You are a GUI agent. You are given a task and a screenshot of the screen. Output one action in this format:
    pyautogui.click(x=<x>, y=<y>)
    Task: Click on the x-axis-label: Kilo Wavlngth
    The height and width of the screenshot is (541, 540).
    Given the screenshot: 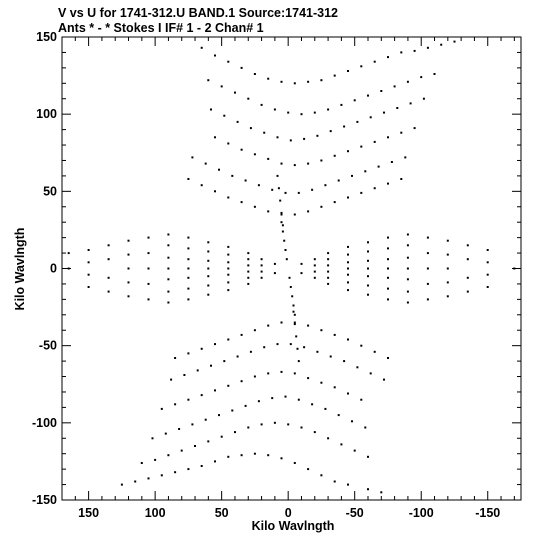 What is the action you would take?
    pyautogui.click(x=293, y=526)
    